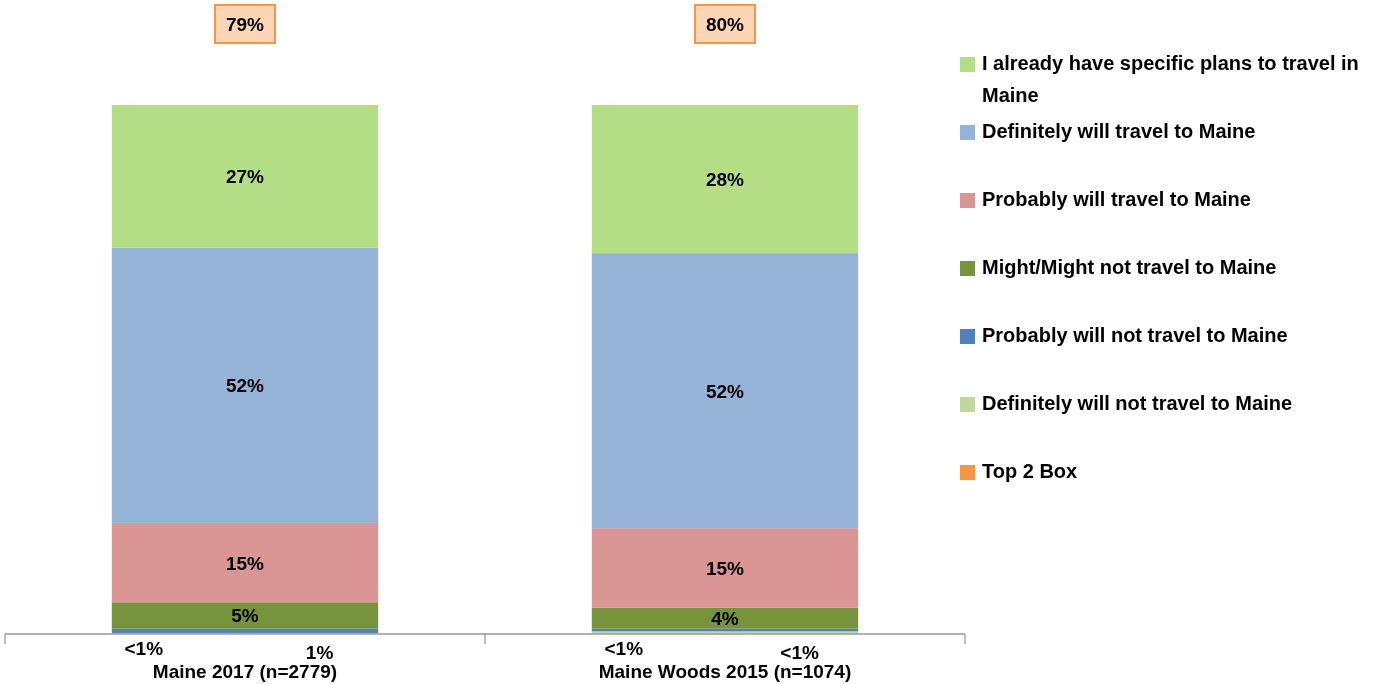 Image resolution: width=1389 pixels, height=684 pixels. What do you see at coordinates (245, 616) in the screenshot?
I see `data-label: 5%` at bounding box center [245, 616].